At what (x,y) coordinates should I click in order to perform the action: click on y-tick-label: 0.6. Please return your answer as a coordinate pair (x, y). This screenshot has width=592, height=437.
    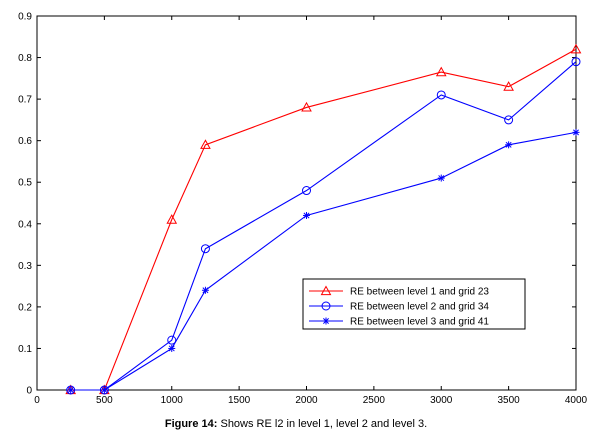
    Looking at the image, I should click on (25, 141).